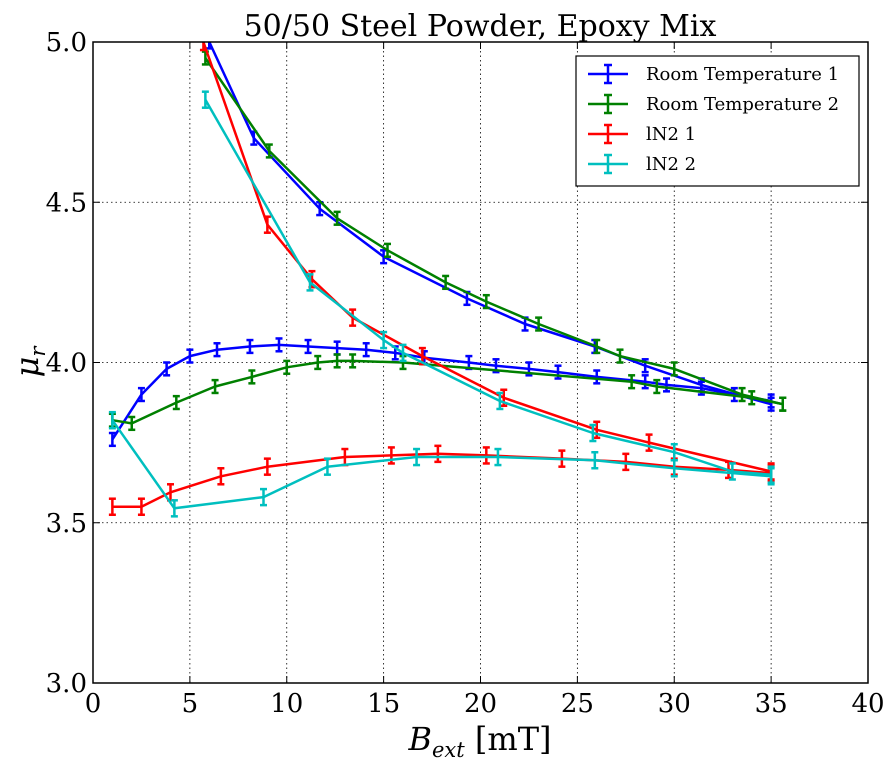 The width and height of the screenshot is (894, 771). What do you see at coordinates (642, 164) in the screenshot?
I see `legend-item: lN2 2` at bounding box center [642, 164].